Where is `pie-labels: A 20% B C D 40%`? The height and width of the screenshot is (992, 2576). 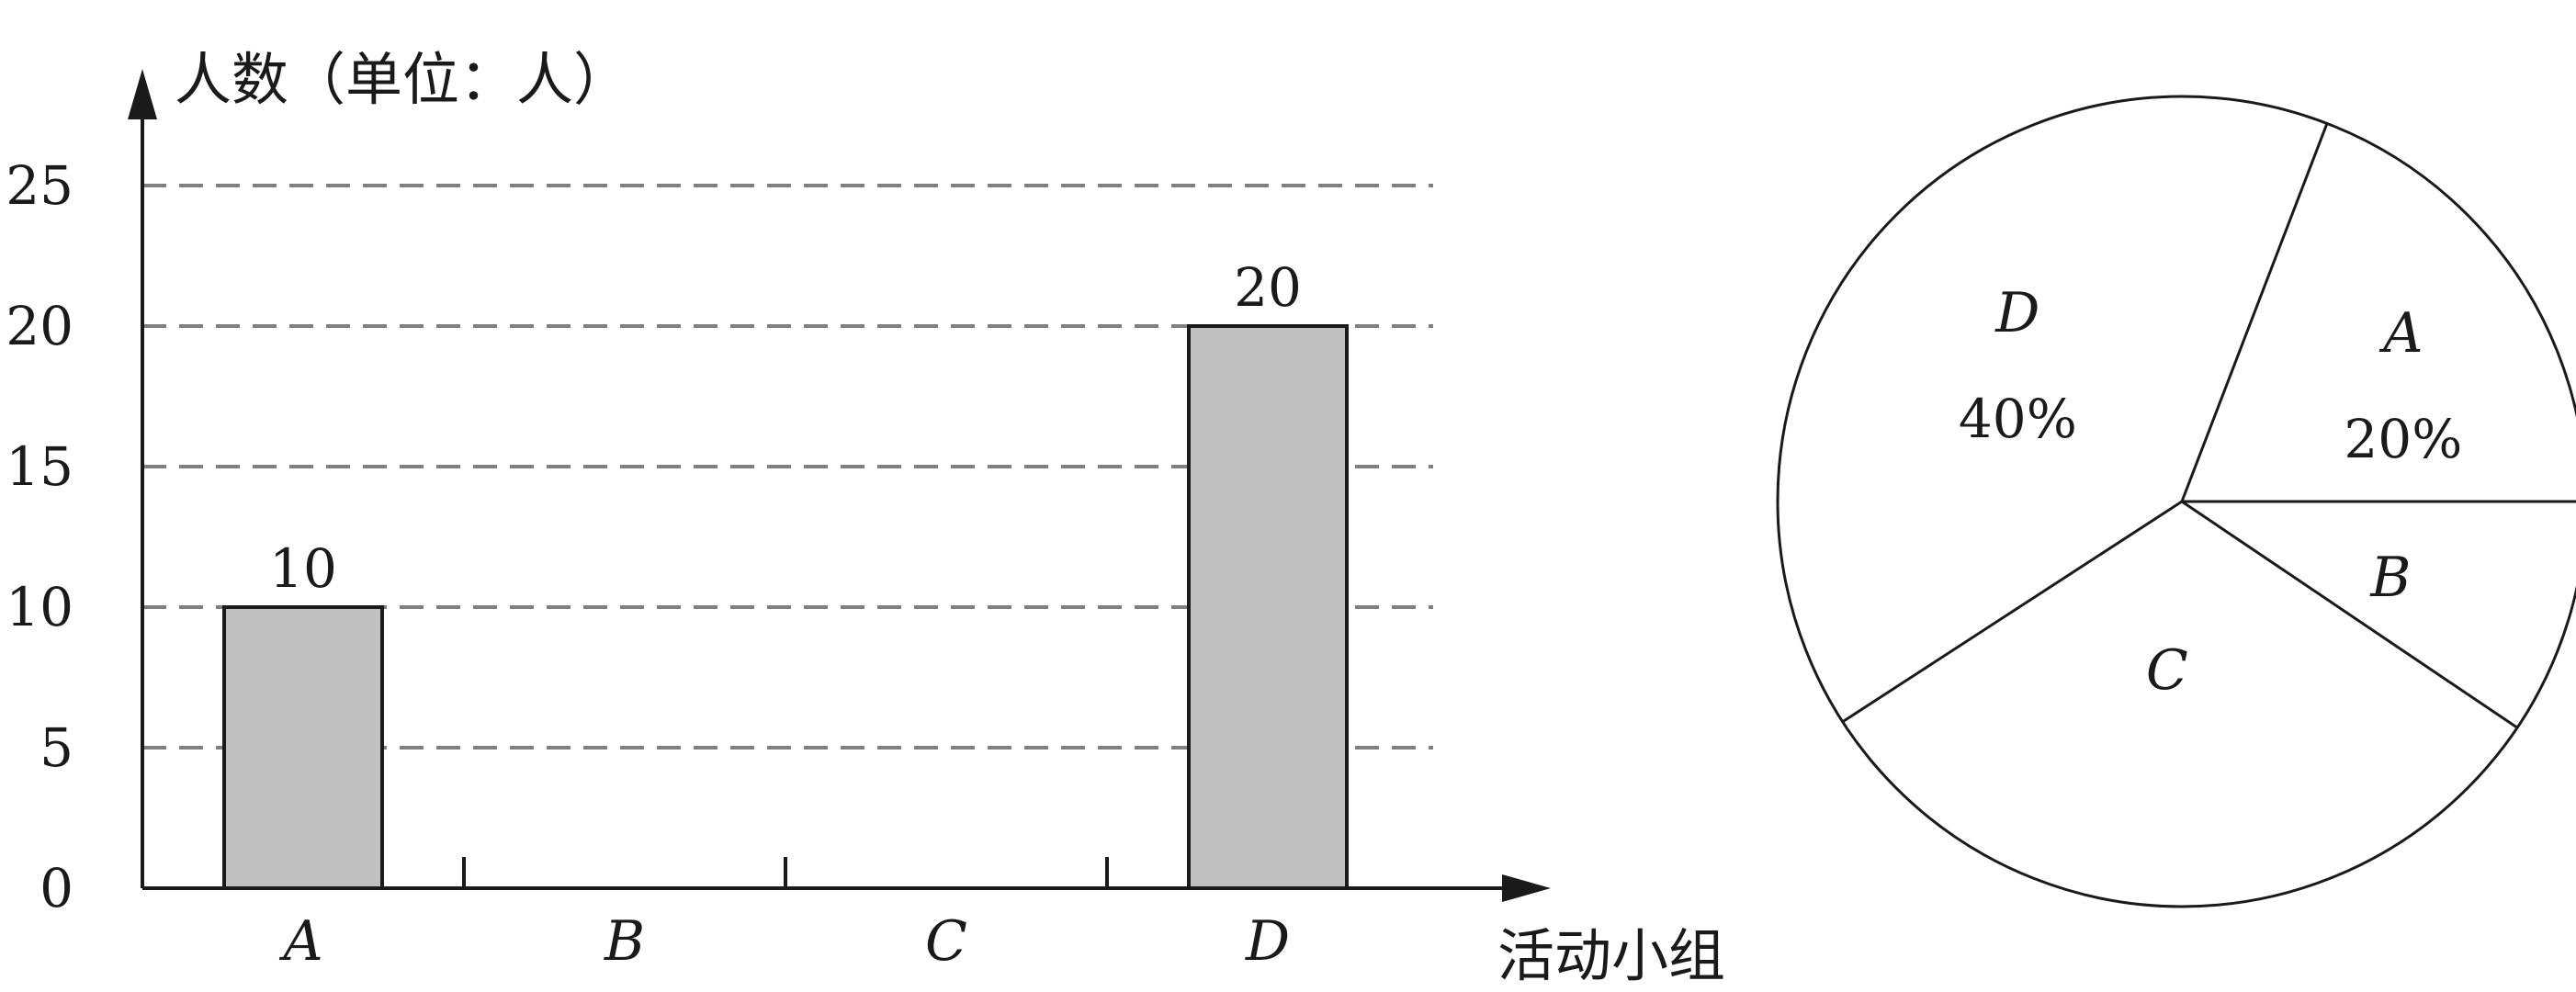 pie-labels: A 20% B C D 40% is located at coordinates (2210, 492).